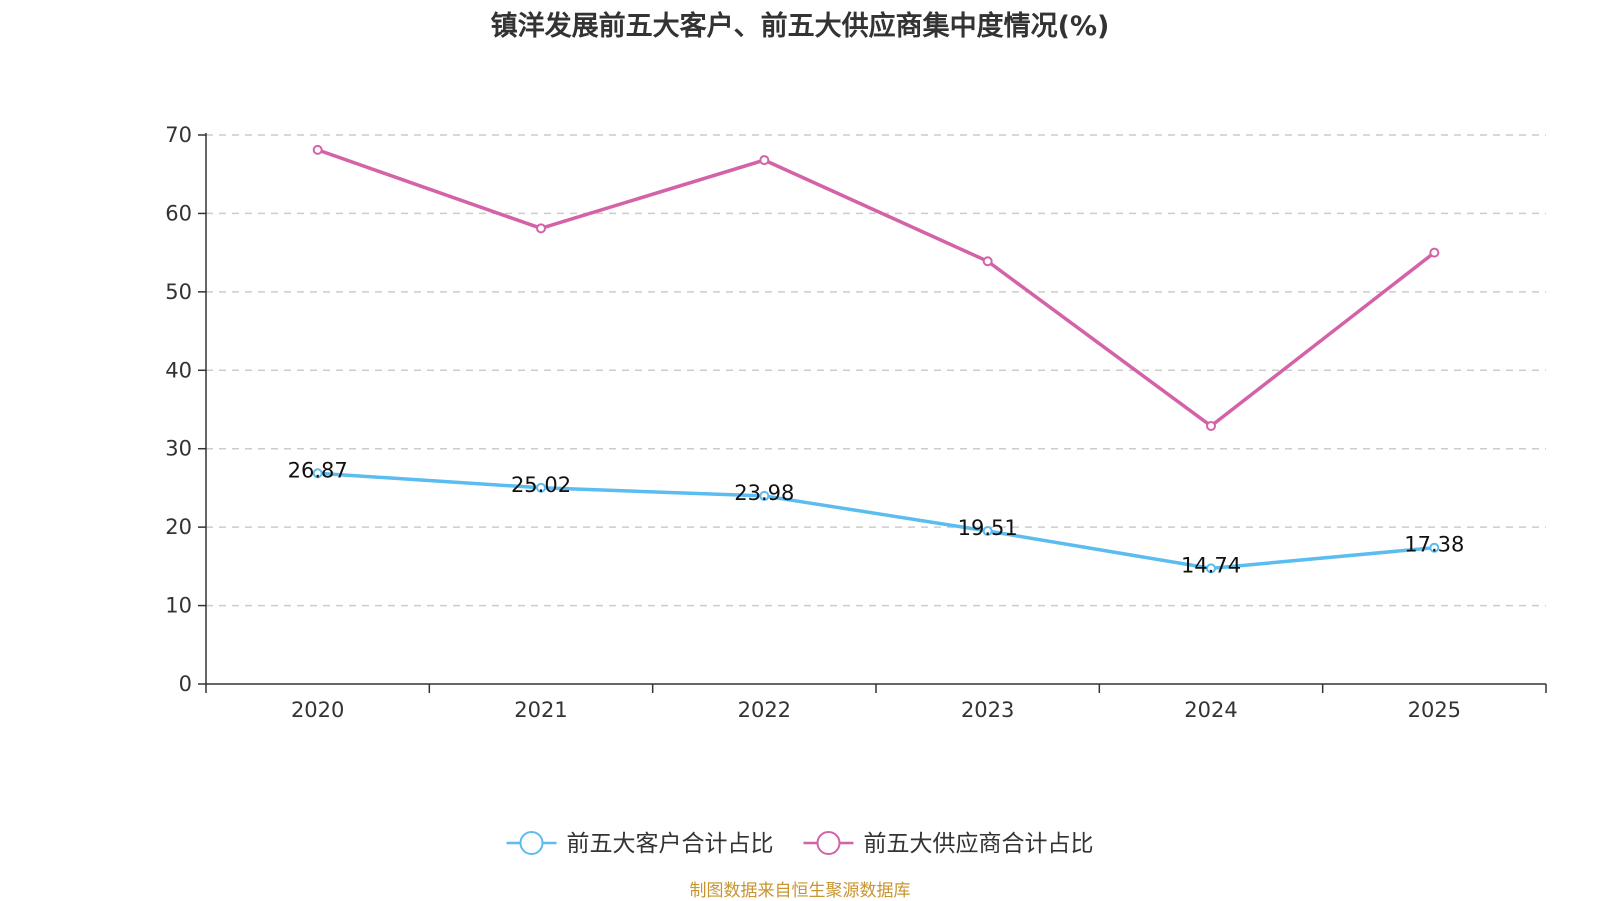 The height and width of the screenshot is (901, 1600). What do you see at coordinates (987, 710) in the screenshot?
I see `x-tick-label: 2023` at bounding box center [987, 710].